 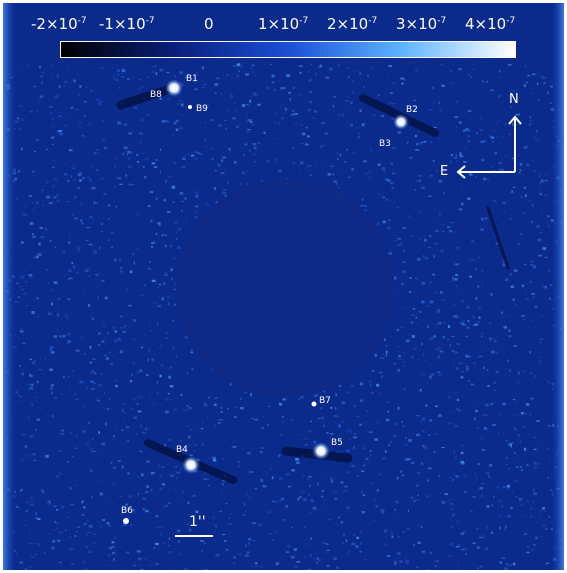 I want to click on source-label: B1, so click(x=192, y=79).